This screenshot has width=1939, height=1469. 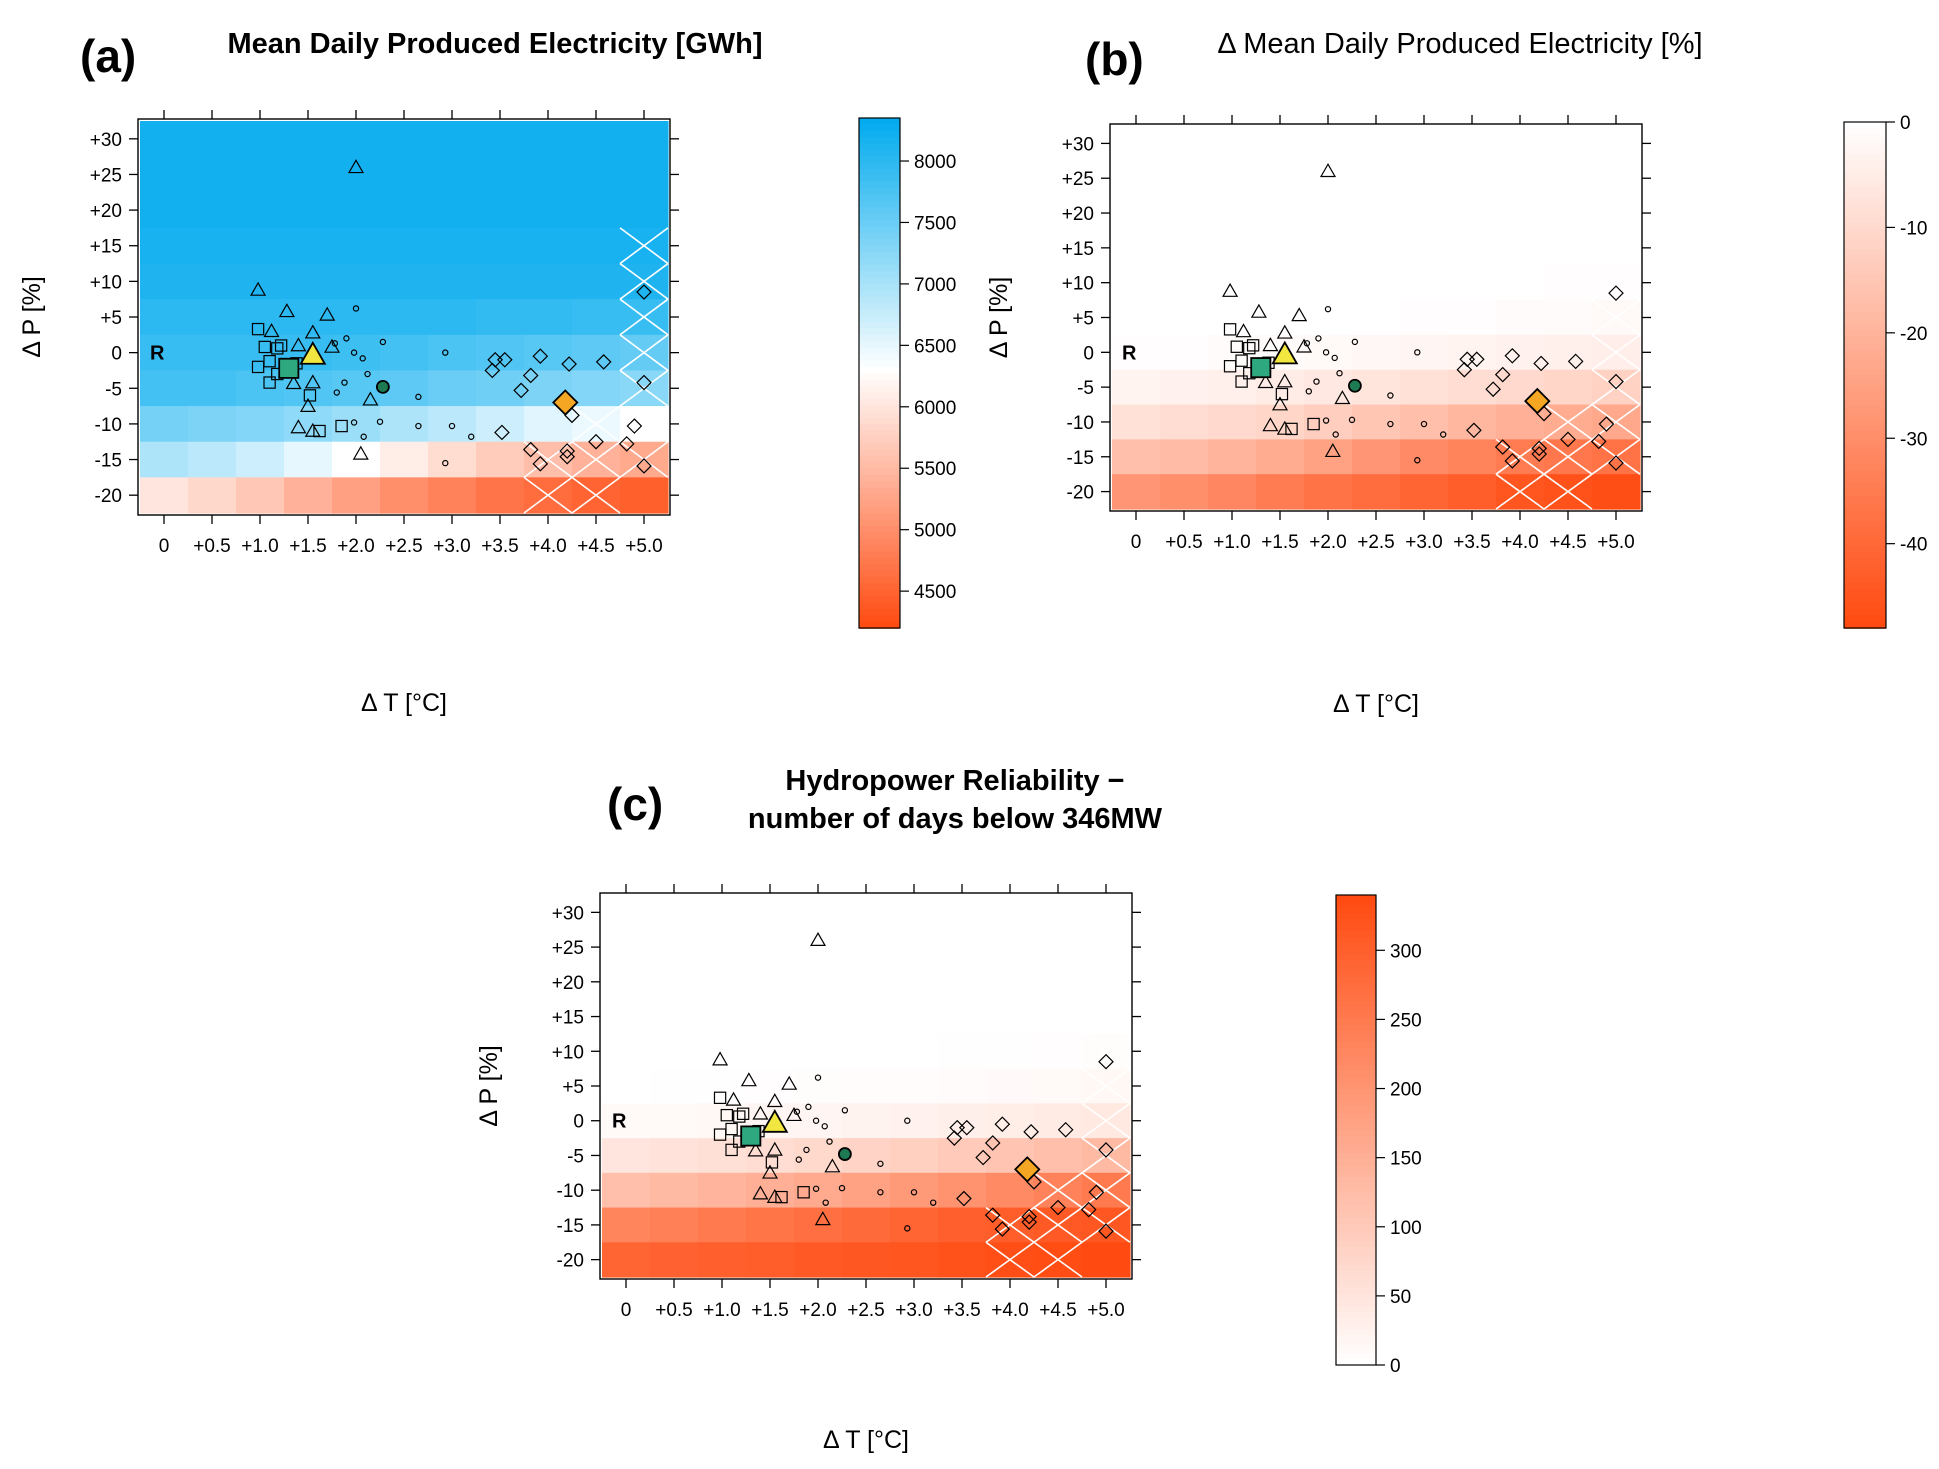 I want to click on chart-title: Mean Daily Produced Electricity [GWh], so click(x=495, y=44).